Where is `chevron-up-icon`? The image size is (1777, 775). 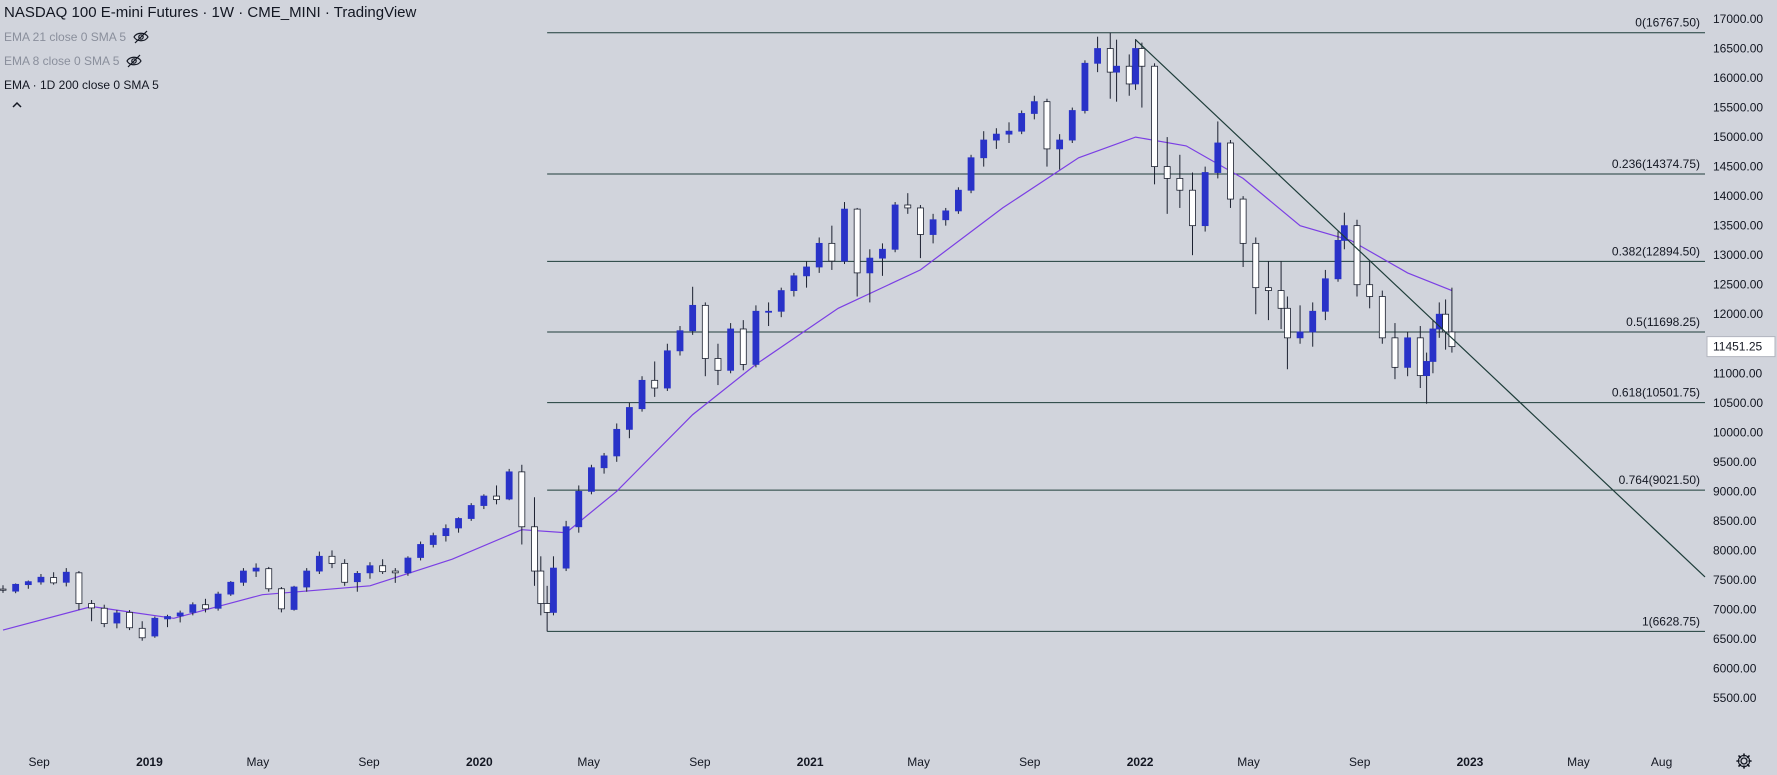 chevron-up-icon is located at coordinates (17, 105).